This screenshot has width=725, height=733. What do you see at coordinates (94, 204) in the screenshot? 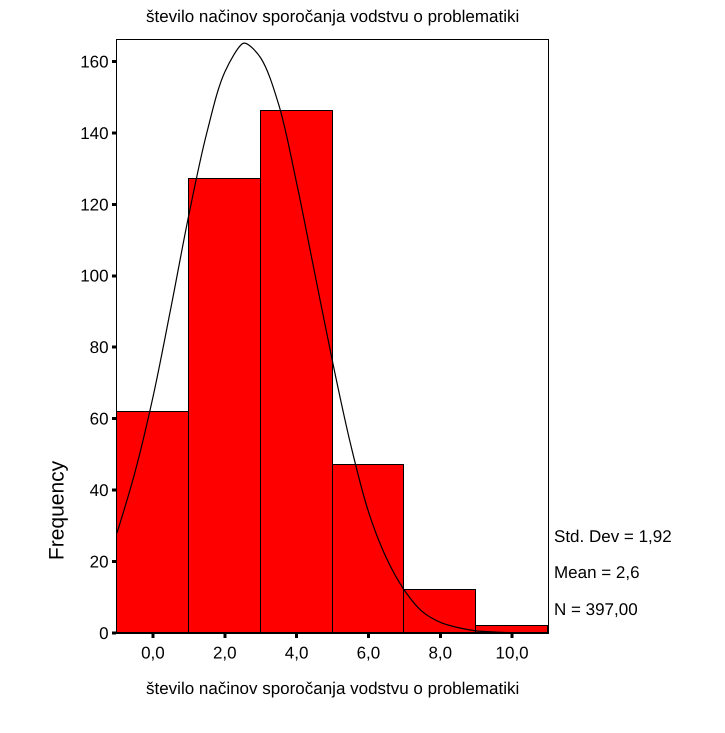
I see `y-tick-label: 120` at bounding box center [94, 204].